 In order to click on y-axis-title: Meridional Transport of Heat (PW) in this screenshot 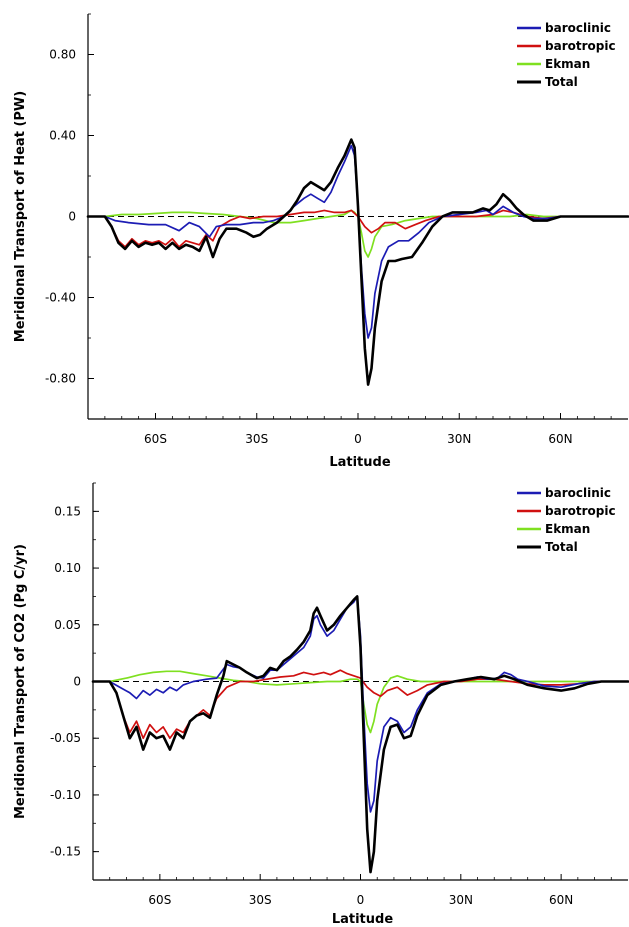, I will do `click(20, 216)`.